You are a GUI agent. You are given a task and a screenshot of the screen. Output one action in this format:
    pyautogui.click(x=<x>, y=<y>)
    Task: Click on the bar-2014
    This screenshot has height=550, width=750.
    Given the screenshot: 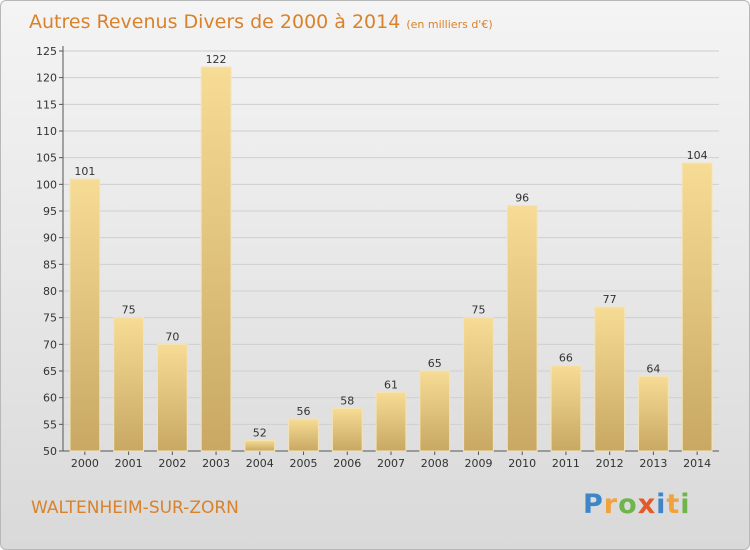 What is the action you would take?
    pyautogui.click(x=697, y=307)
    